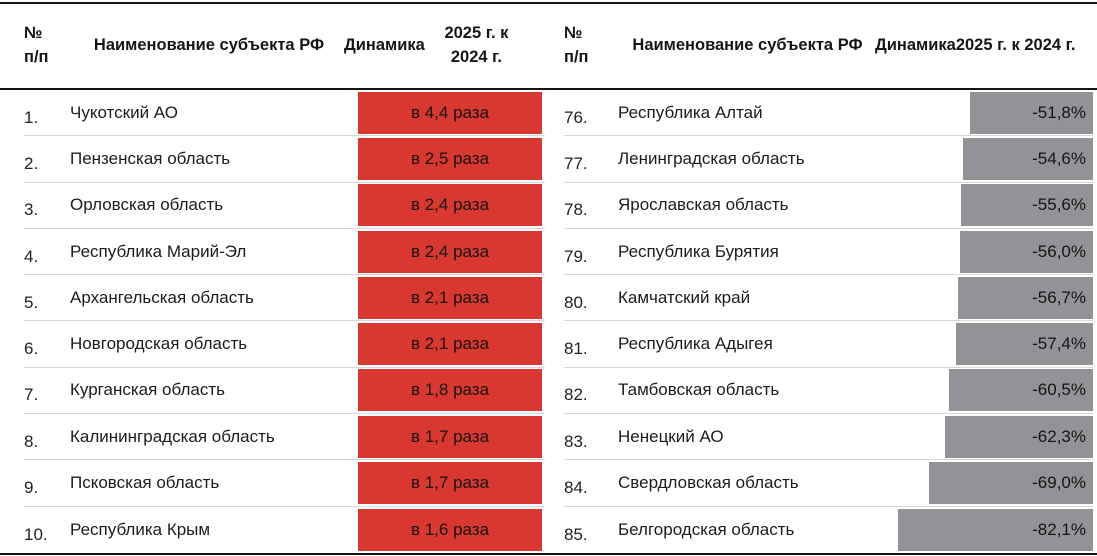  What do you see at coordinates (828, 437) in the screenshot?
I see `table-row: 83. Ненецкий АО -62,3%` at bounding box center [828, 437].